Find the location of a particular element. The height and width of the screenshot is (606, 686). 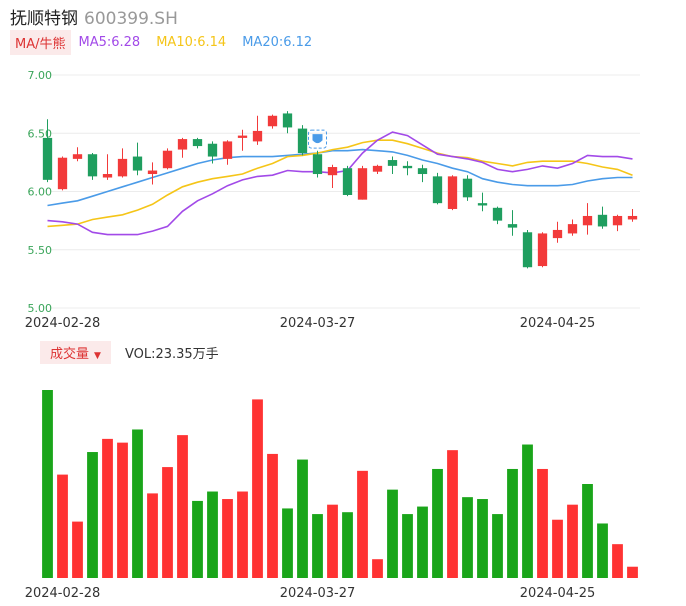

volume-x-tick-label: 2024-02-28 is located at coordinates (63, 593).